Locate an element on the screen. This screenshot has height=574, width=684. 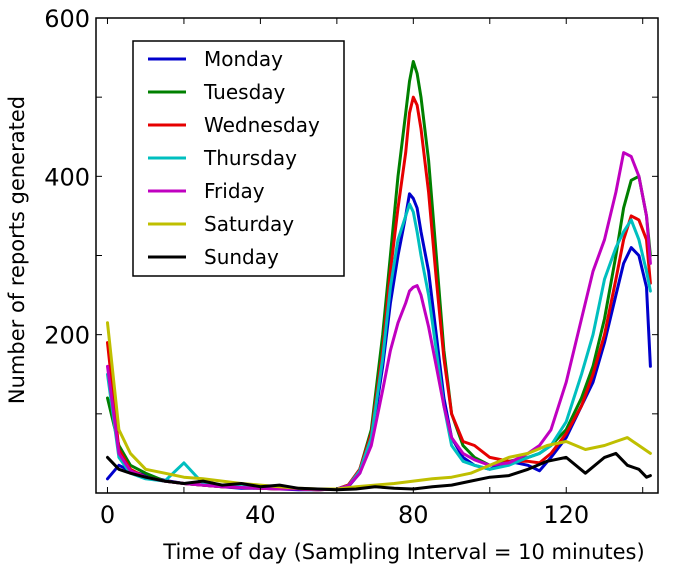
legend-label-tuesday: Tuesday is located at coordinates (244, 92).